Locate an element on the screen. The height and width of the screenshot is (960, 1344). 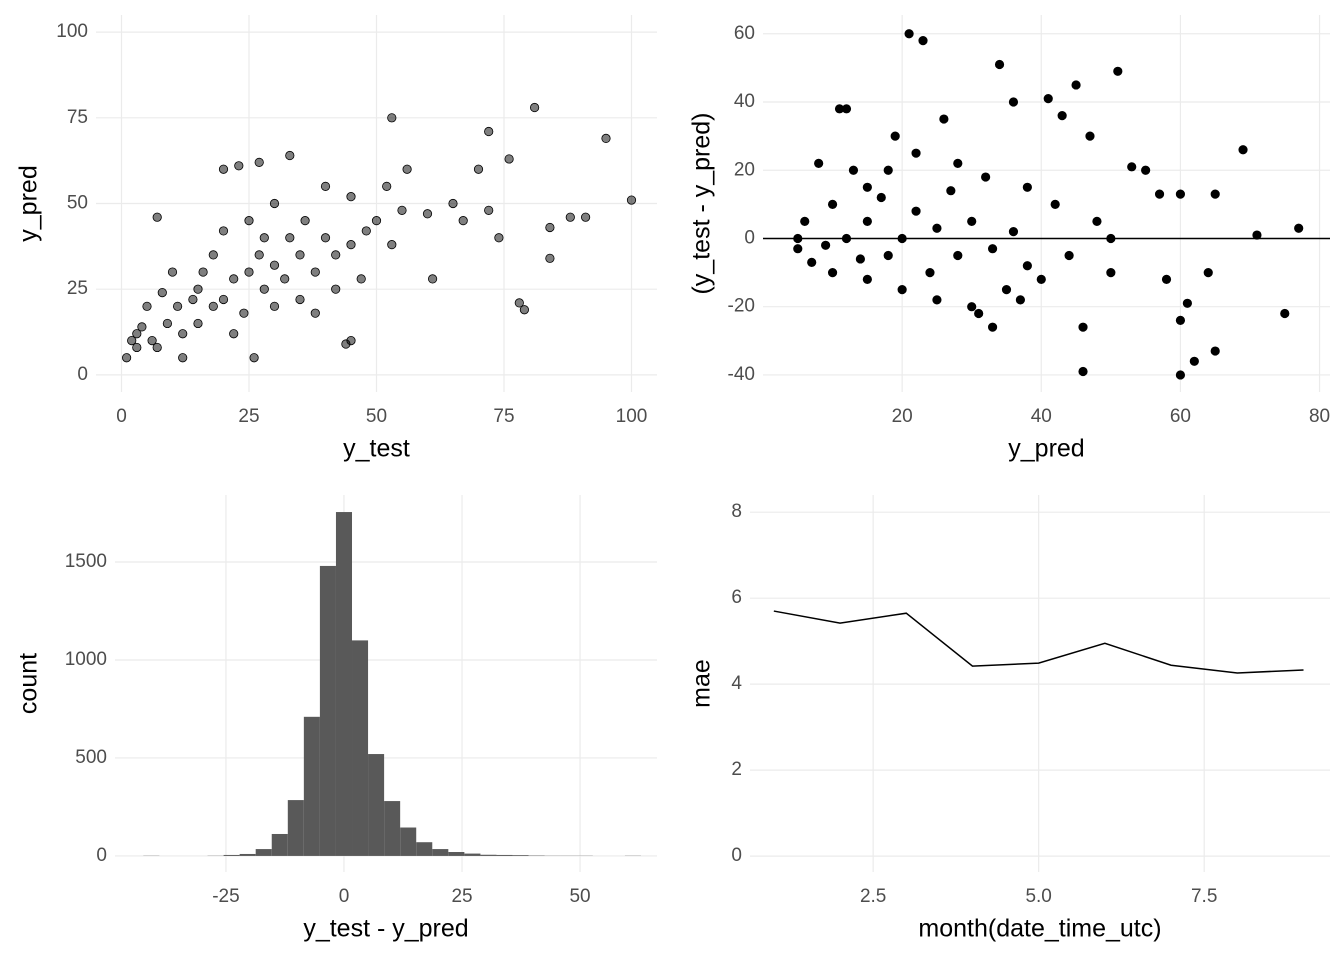
y-axis-title: y_pred is located at coordinates (29, 203).